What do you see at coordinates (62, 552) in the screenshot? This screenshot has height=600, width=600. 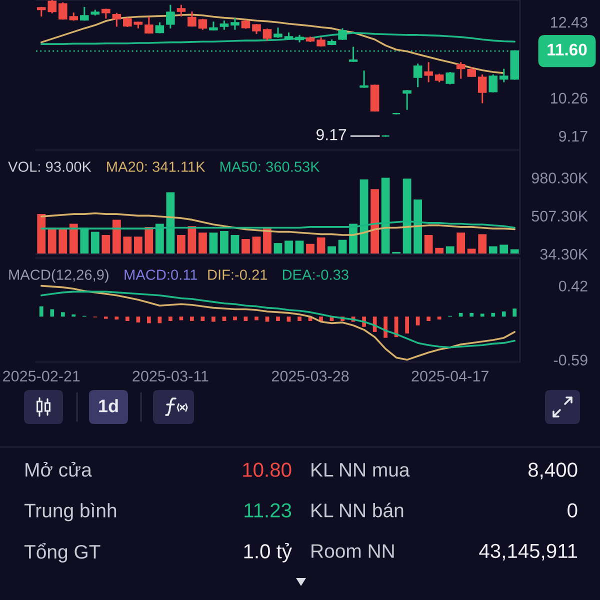 I see `category-label: Tổng GT` at bounding box center [62, 552].